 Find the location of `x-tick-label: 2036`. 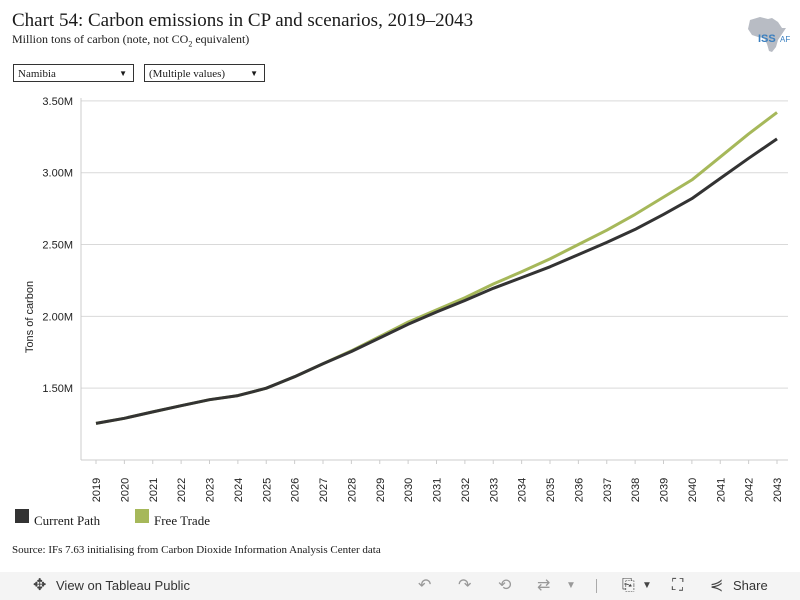

x-tick-label: 2036 is located at coordinates (579, 490).